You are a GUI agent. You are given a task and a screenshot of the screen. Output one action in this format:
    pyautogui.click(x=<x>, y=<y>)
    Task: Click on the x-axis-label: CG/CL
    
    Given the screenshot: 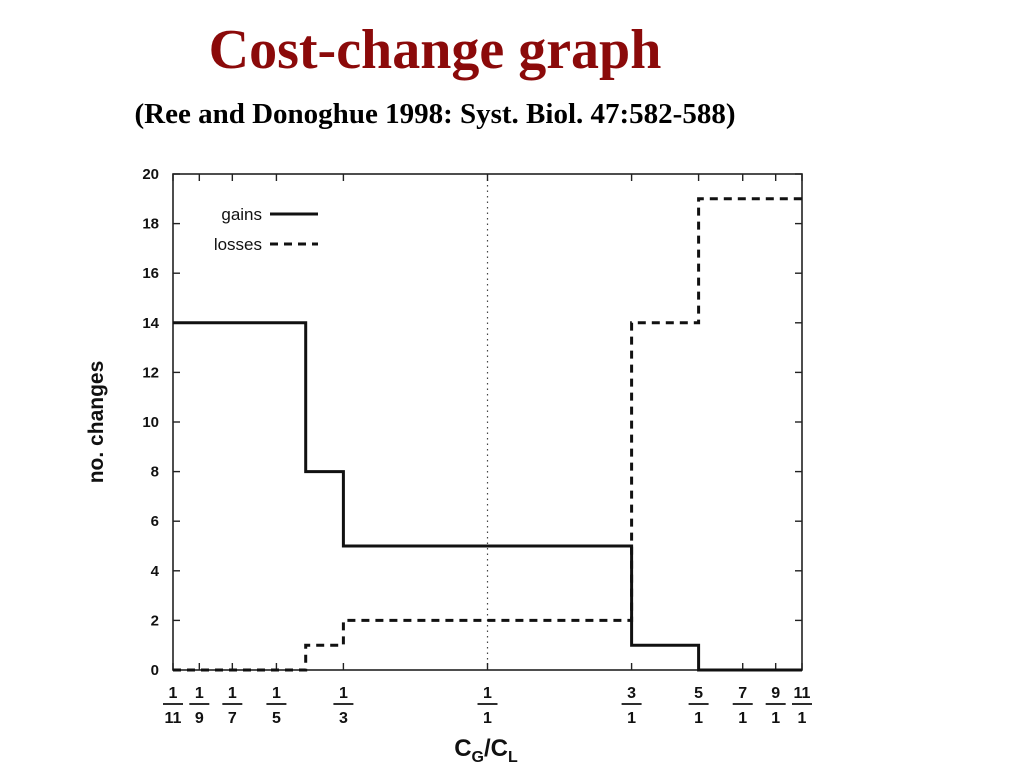 What is the action you would take?
    pyautogui.click(x=486, y=750)
    